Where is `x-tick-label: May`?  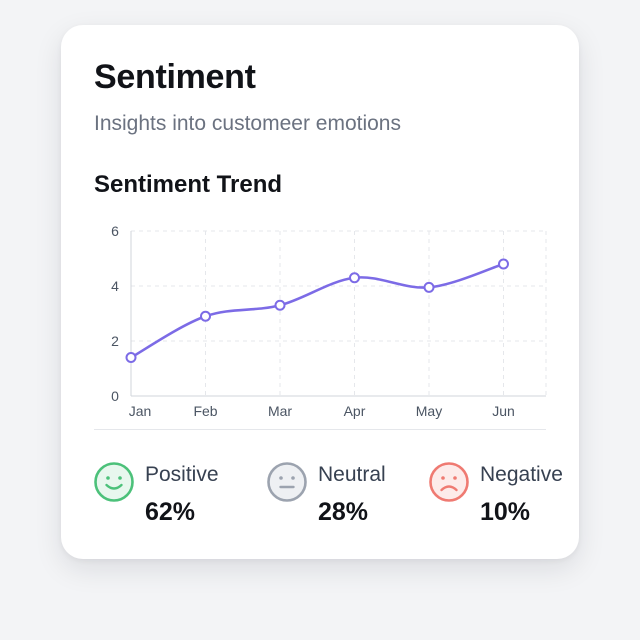
x-tick-label: May is located at coordinates (429, 411).